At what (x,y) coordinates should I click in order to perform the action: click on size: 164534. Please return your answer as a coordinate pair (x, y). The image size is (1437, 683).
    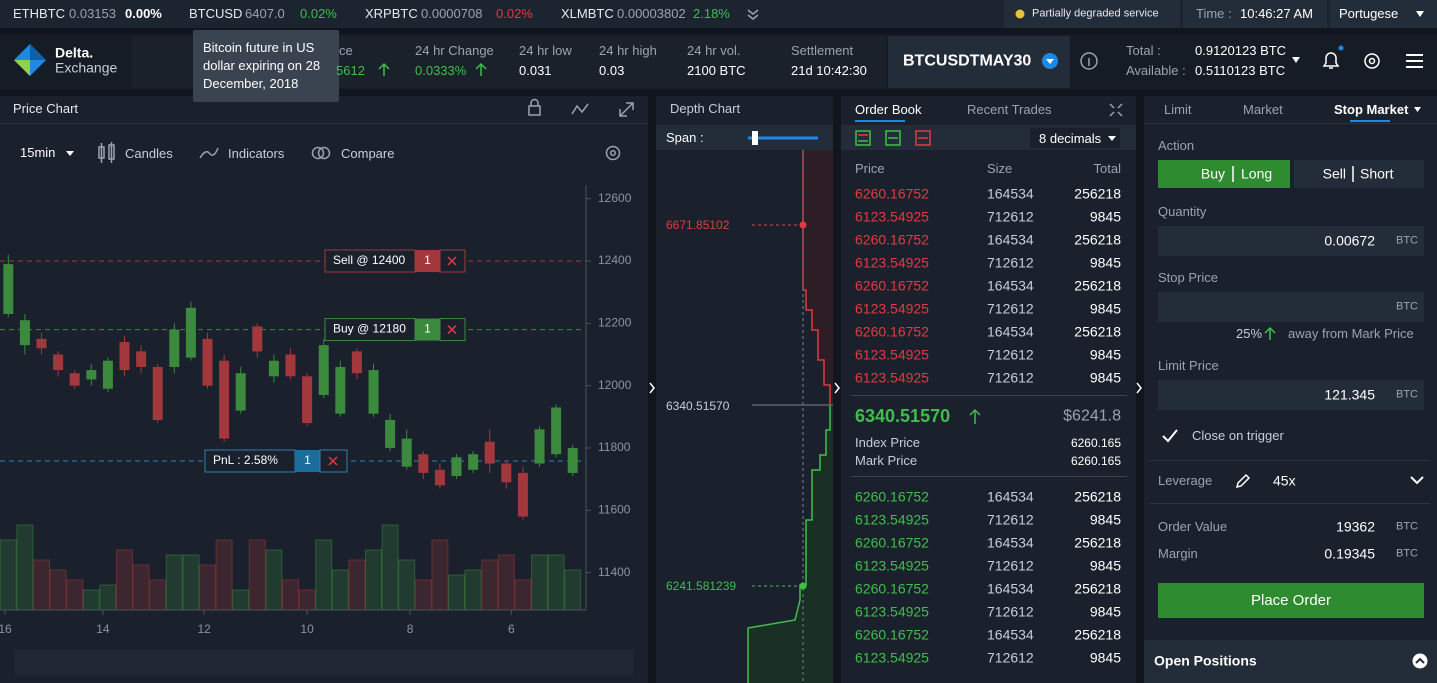
    Looking at the image, I should click on (1010, 331).